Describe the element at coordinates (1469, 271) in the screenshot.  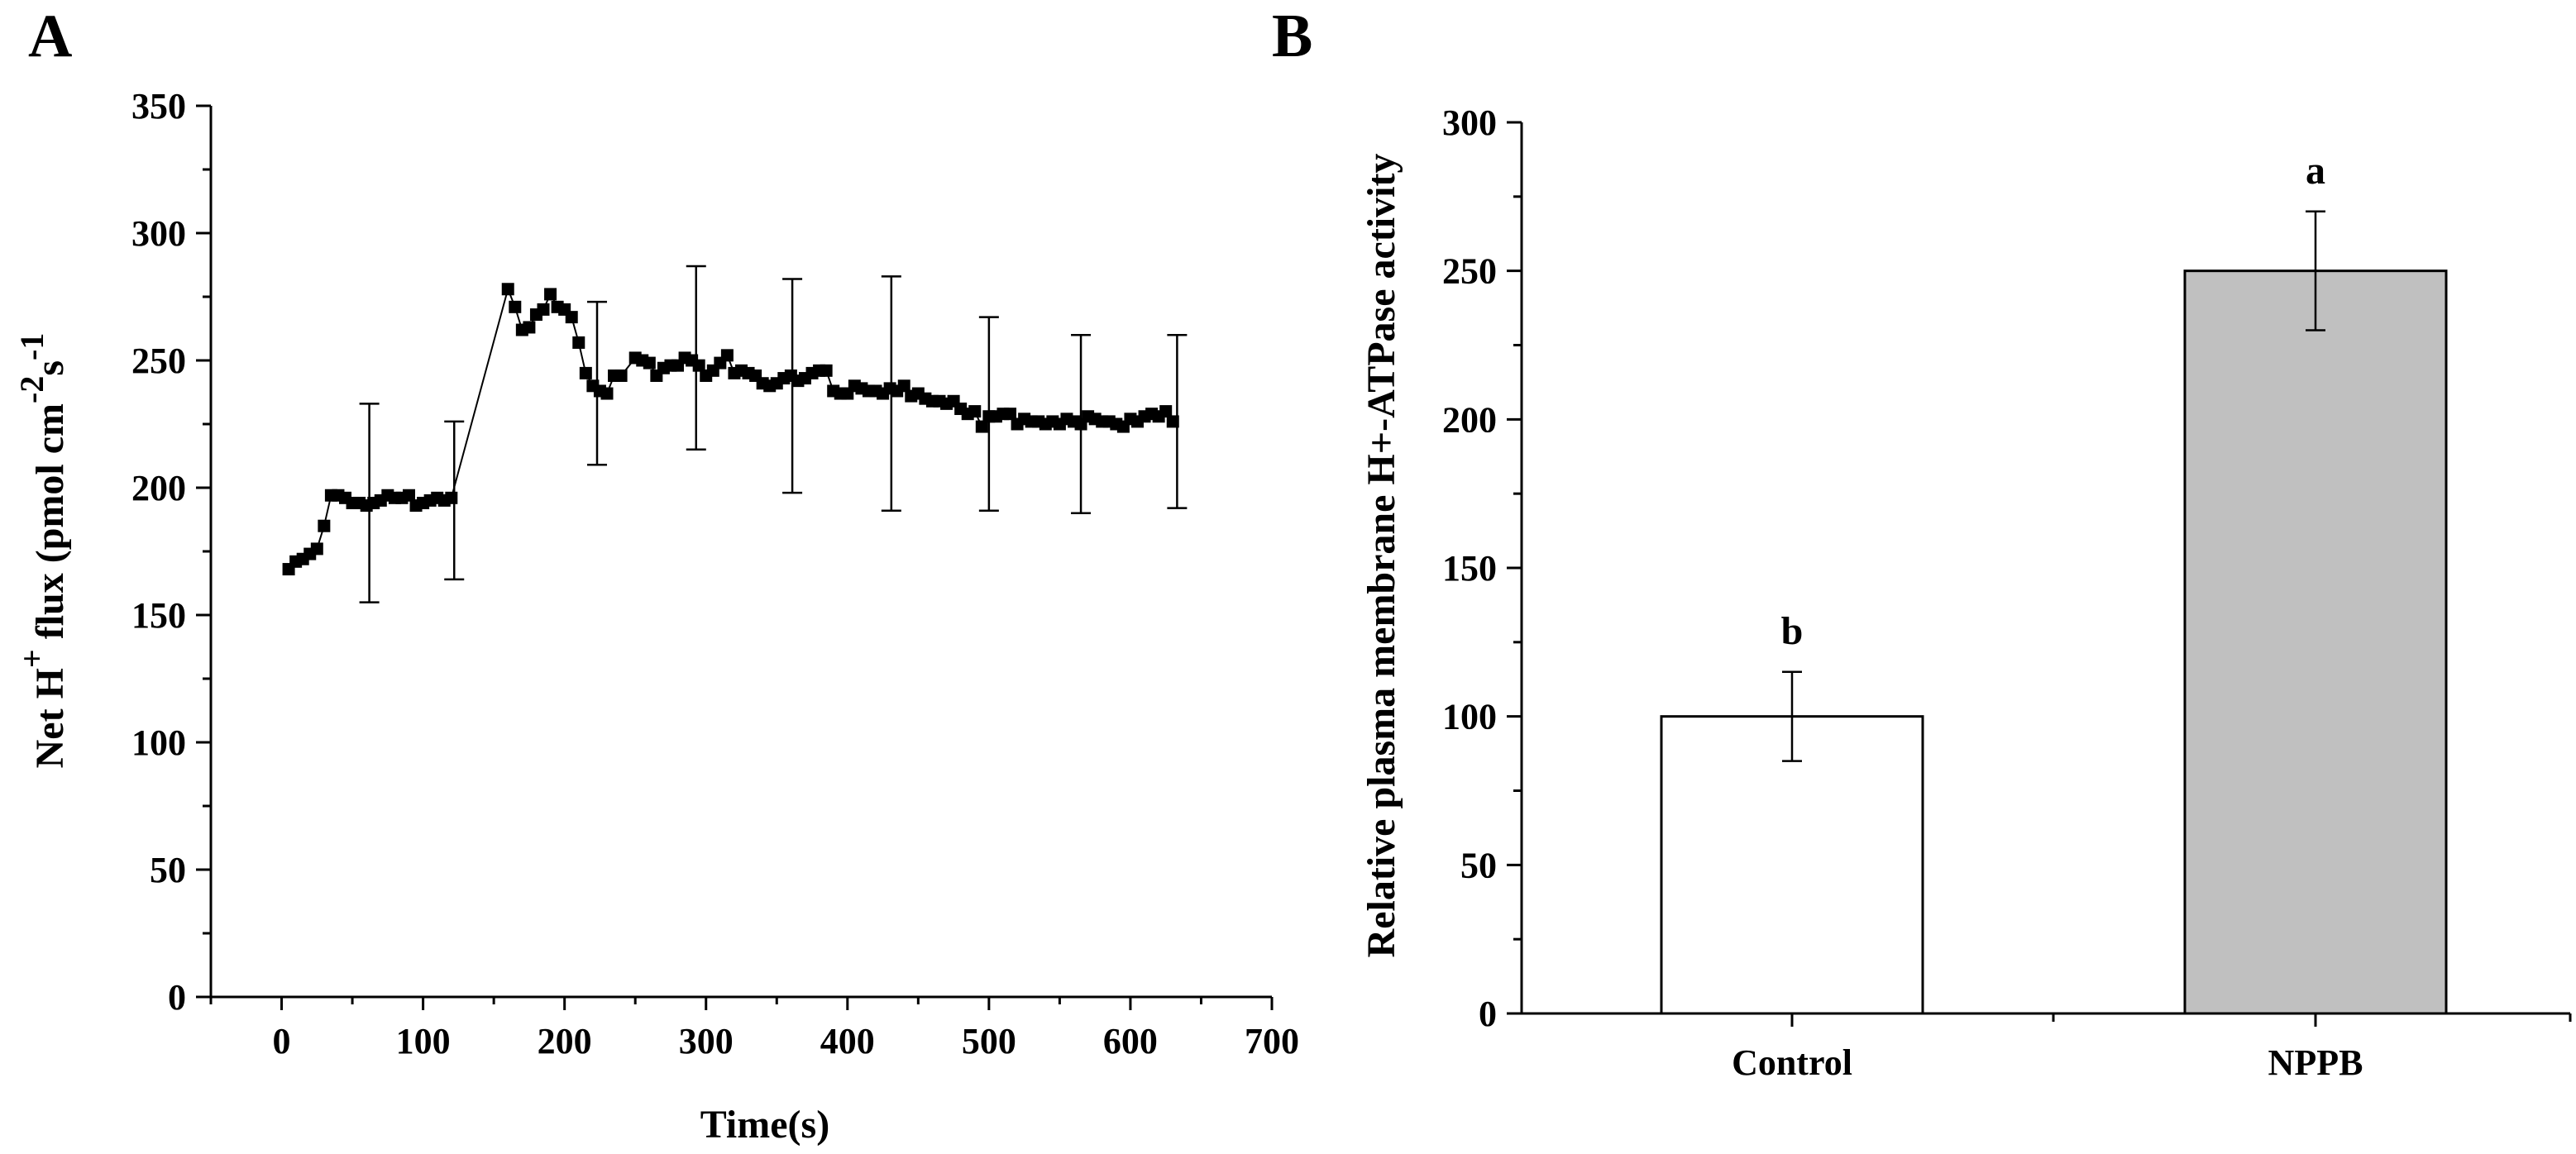
I see `panel-b-y-tick-label: 250` at that location.